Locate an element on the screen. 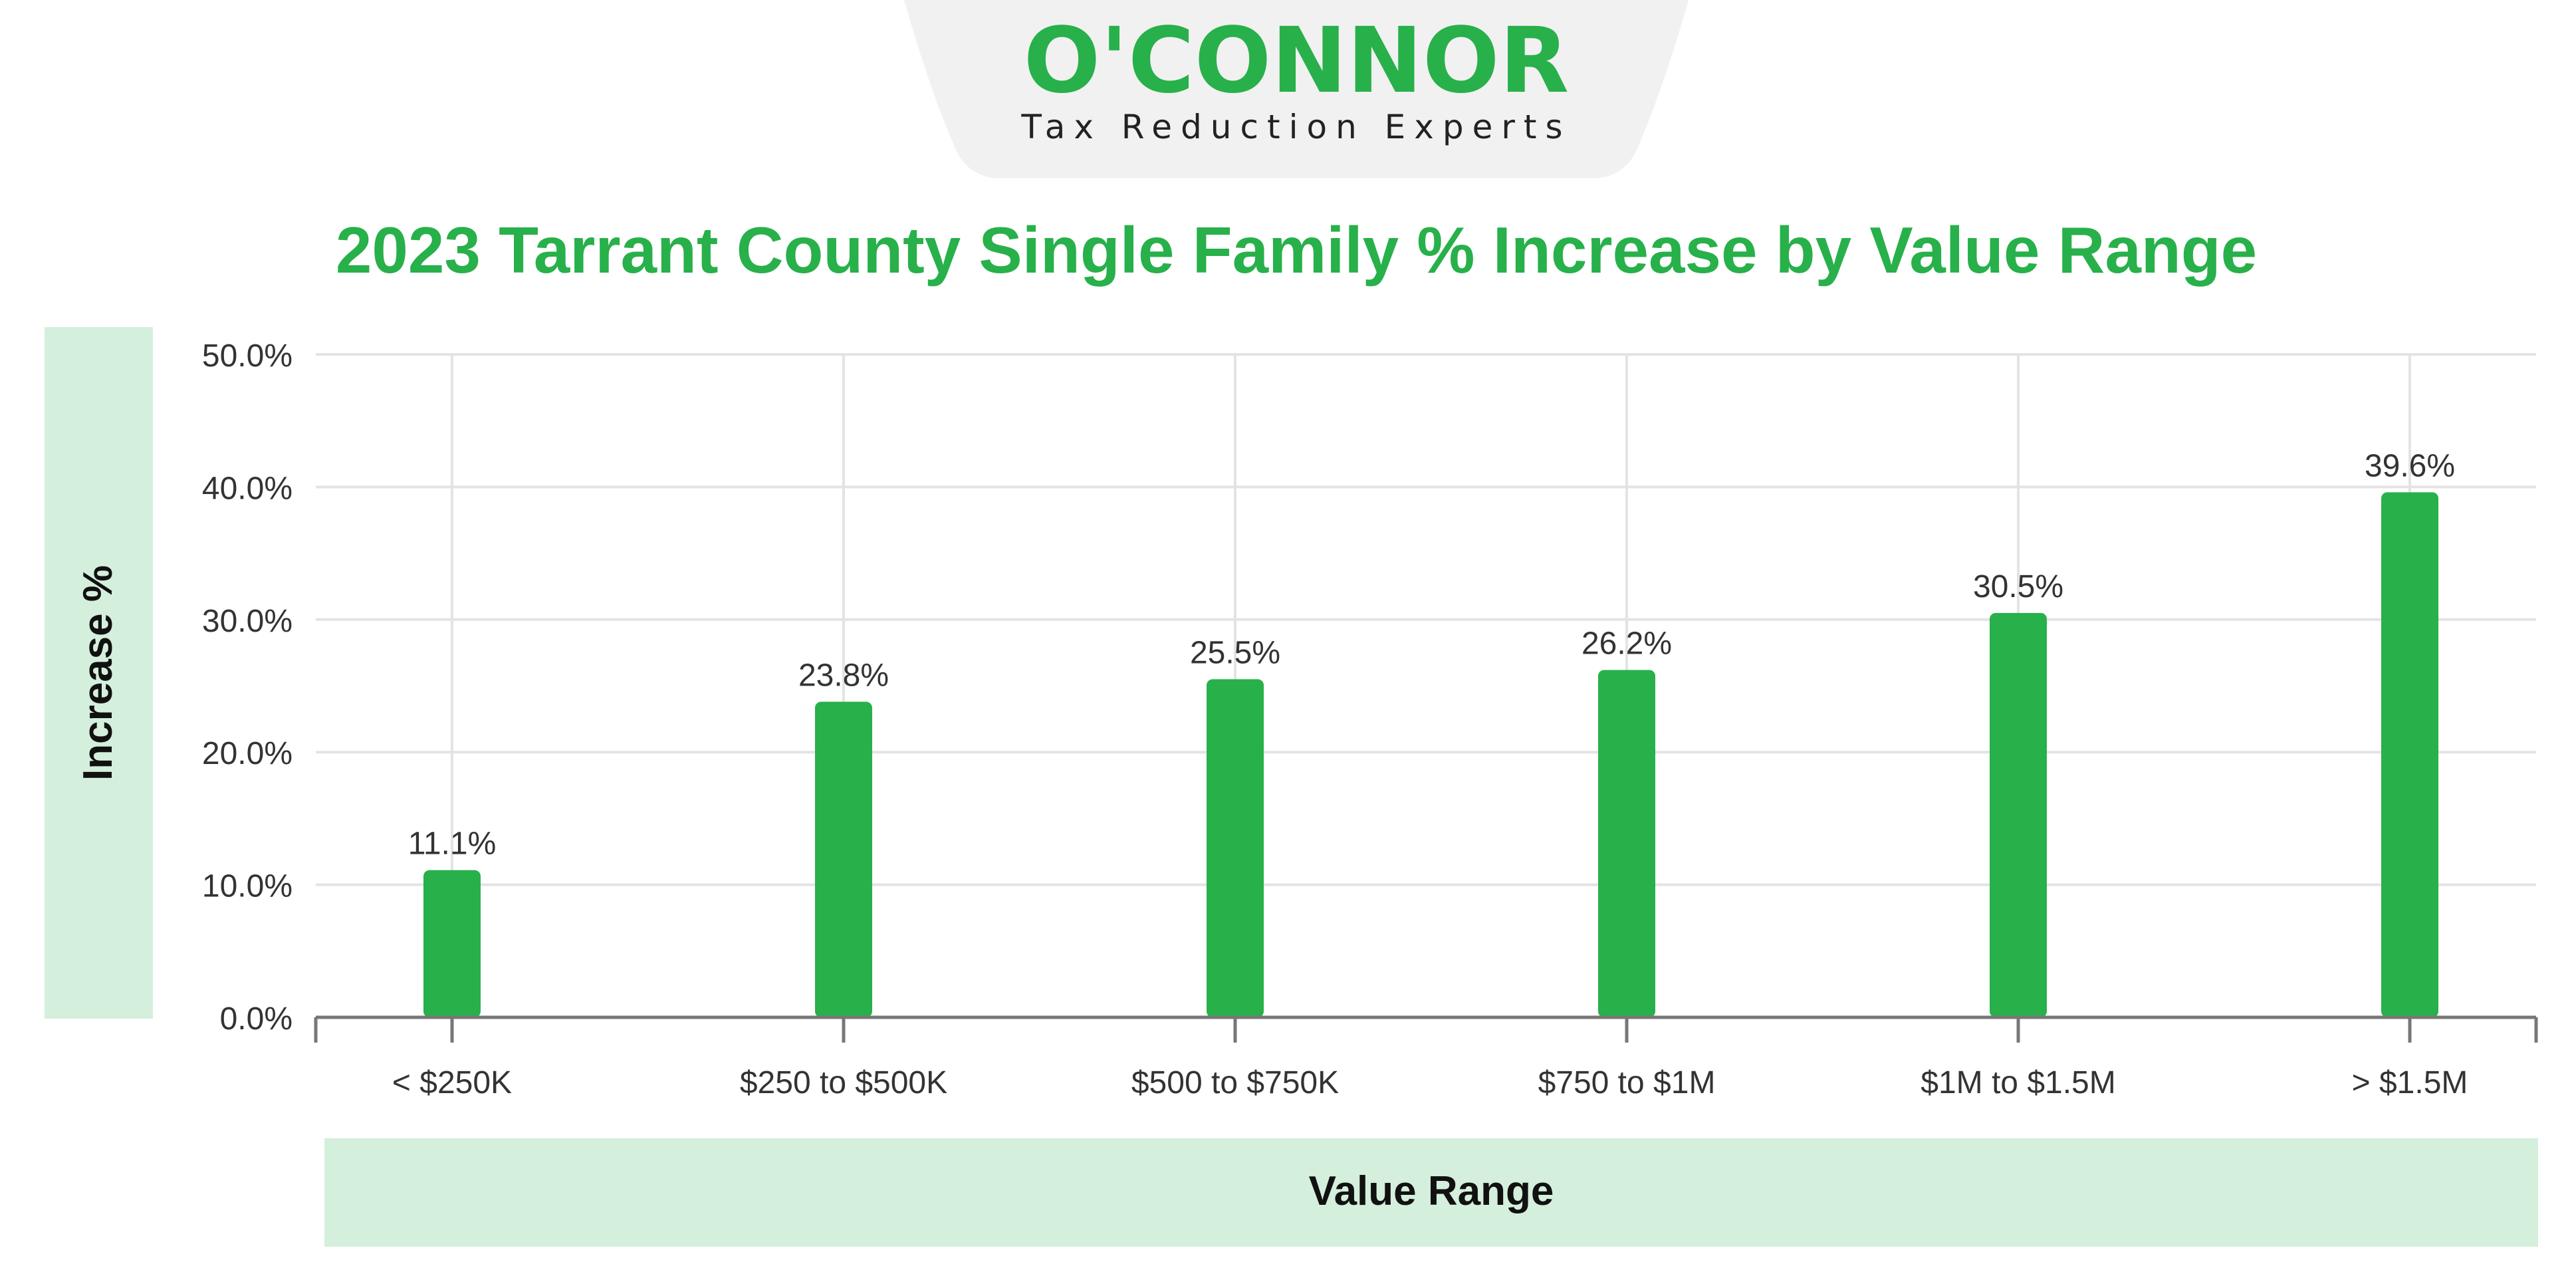 The height and width of the screenshot is (1268, 2576). x-axis-title: Value Range is located at coordinates (1431, 1191).